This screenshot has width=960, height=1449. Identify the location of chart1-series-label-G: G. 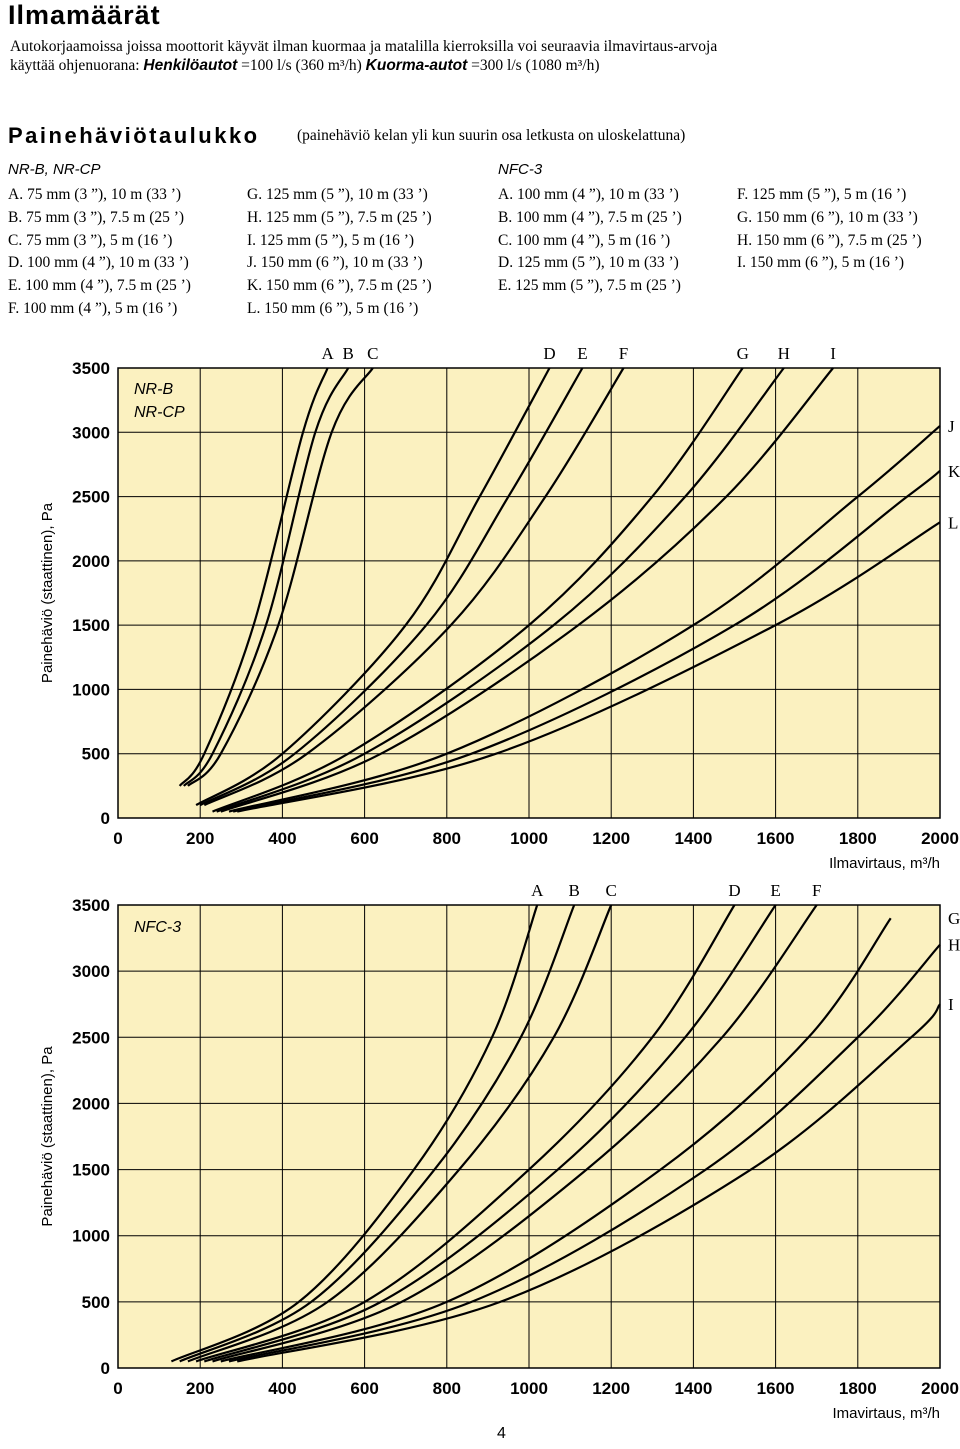
(743, 353).